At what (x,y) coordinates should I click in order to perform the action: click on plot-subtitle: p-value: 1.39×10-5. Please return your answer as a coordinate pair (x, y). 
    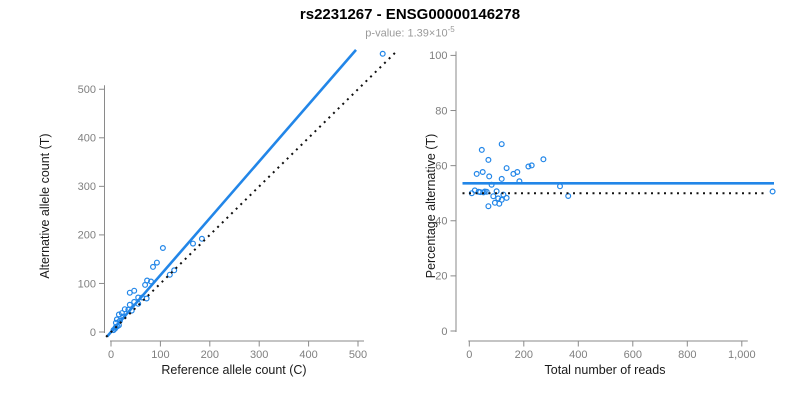
    Looking at the image, I should click on (405, 32).